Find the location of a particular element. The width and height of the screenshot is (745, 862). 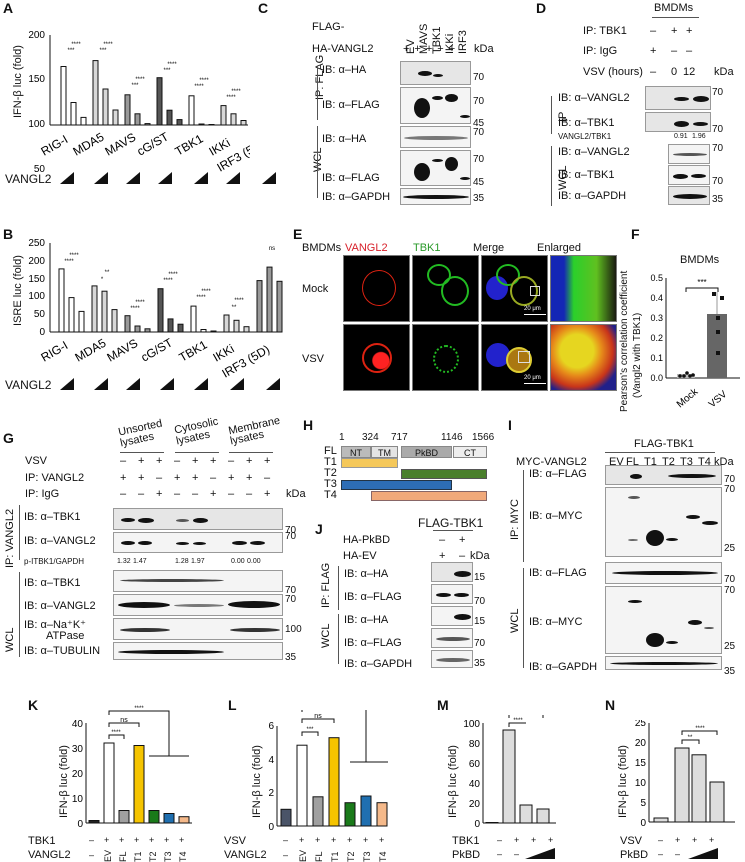

svg-text: 4 is located at coordinates (271, 760).